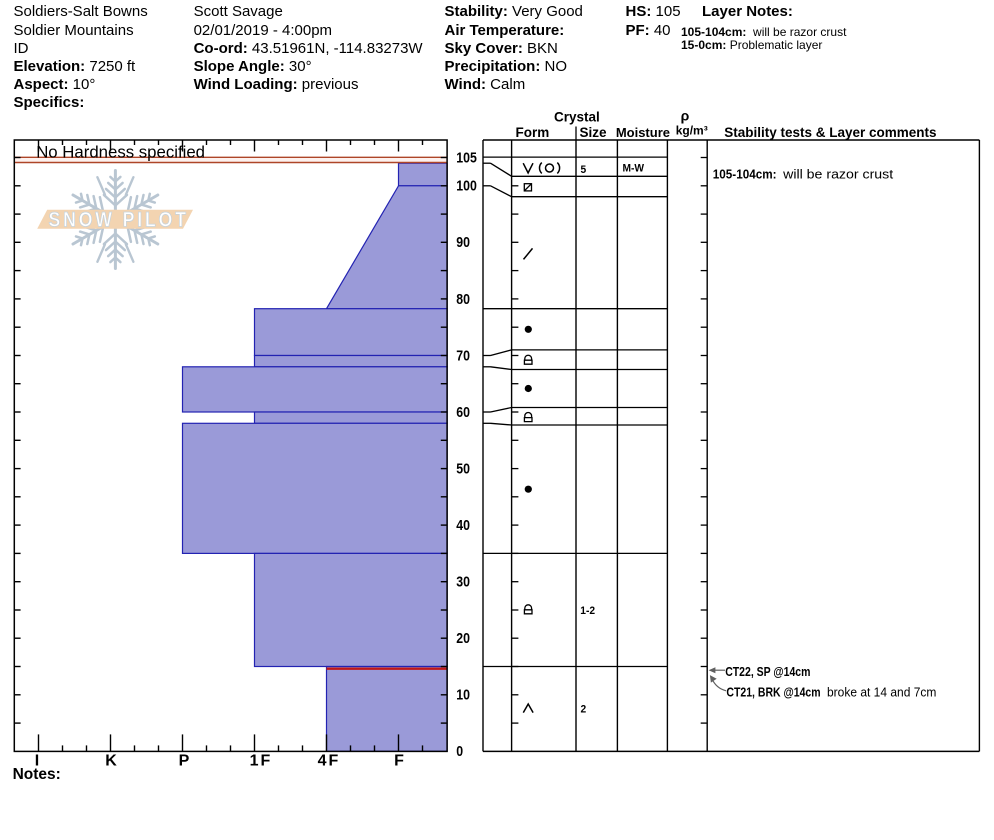 The width and height of the screenshot is (994, 840). Describe the element at coordinates (463, 638) in the screenshot. I see `svg-text: 20` at that location.